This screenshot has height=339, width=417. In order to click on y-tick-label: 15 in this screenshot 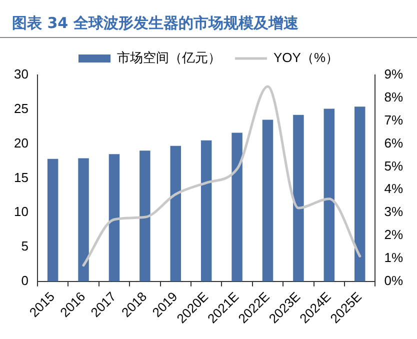, I will do `click(21, 177)`.